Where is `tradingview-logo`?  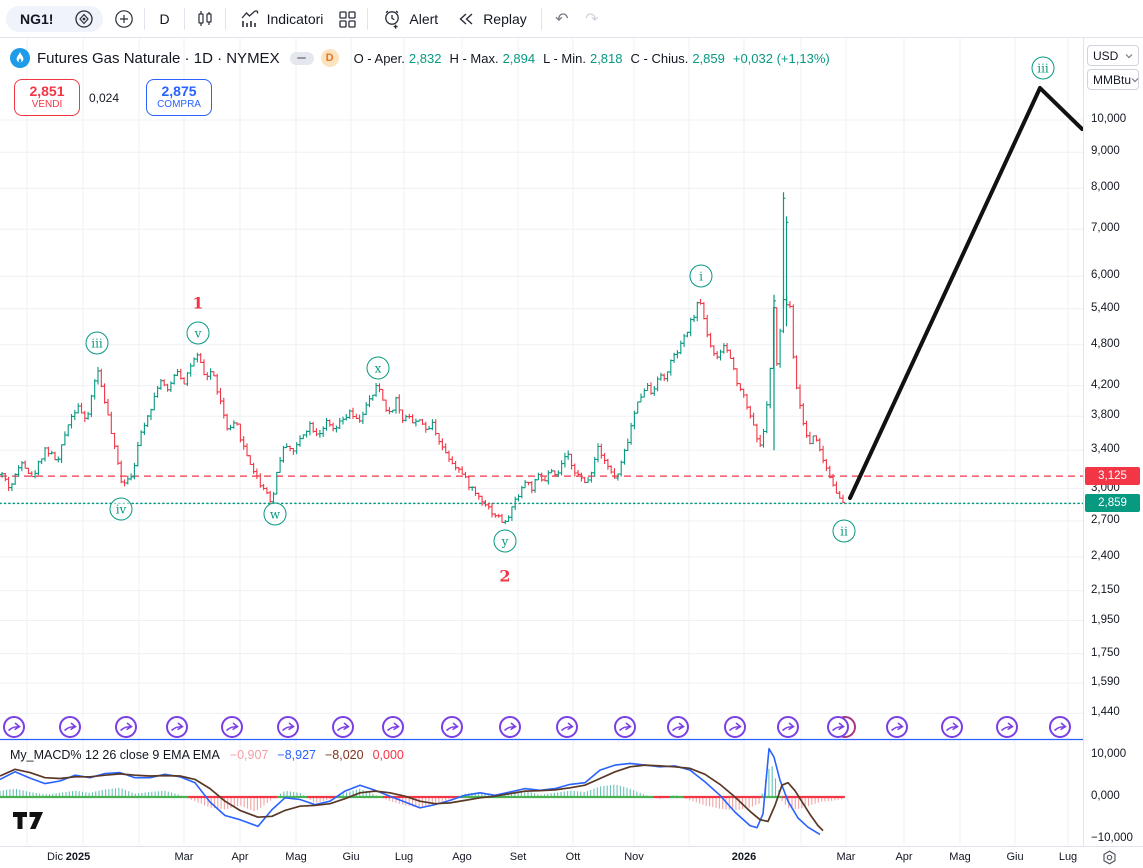
tradingview-logo is located at coordinates (29, 821).